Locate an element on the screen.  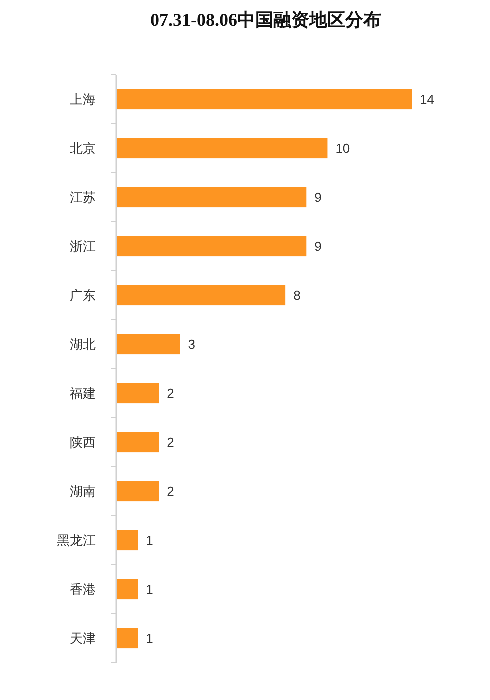
data-label: 8 is located at coordinates (297, 295).